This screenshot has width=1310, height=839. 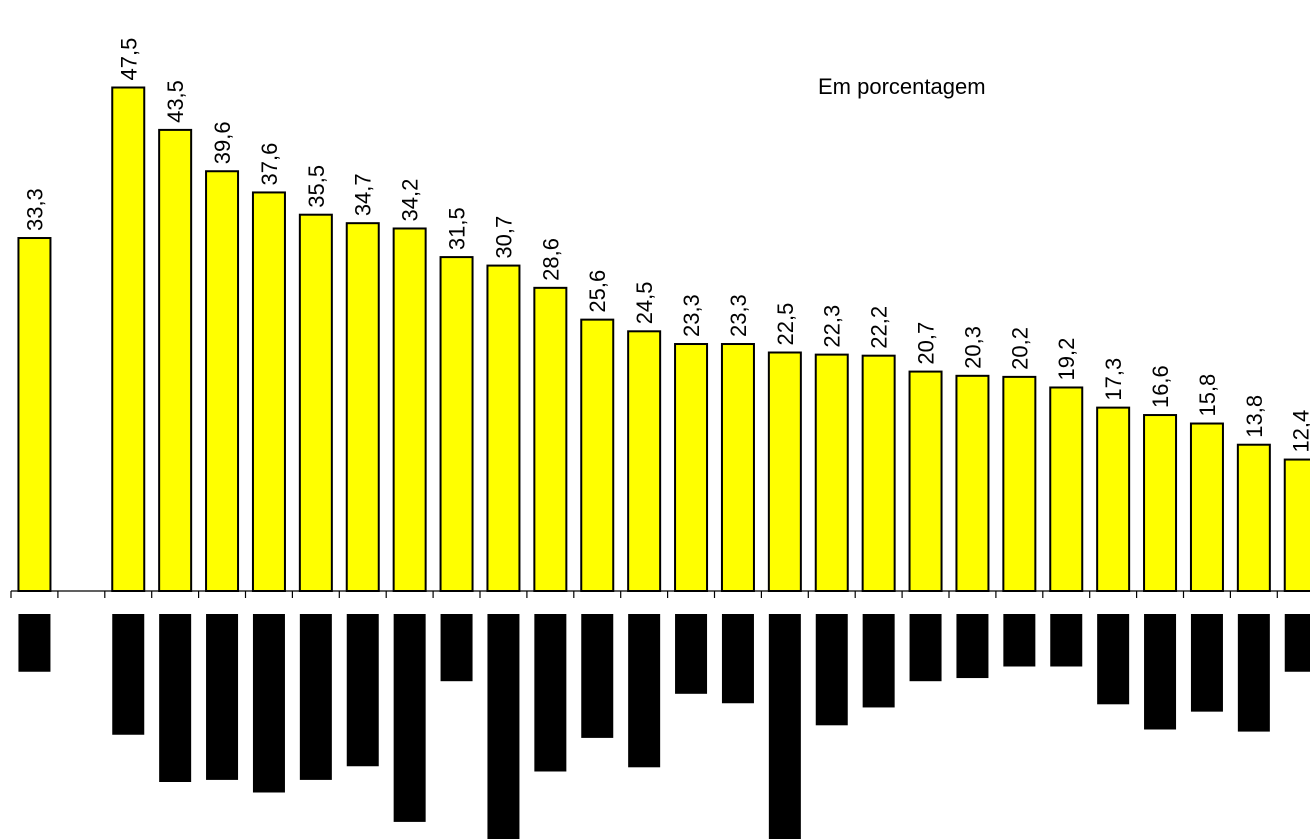 What do you see at coordinates (1066, 359) in the screenshot?
I see `data-label: 19,2` at bounding box center [1066, 359].